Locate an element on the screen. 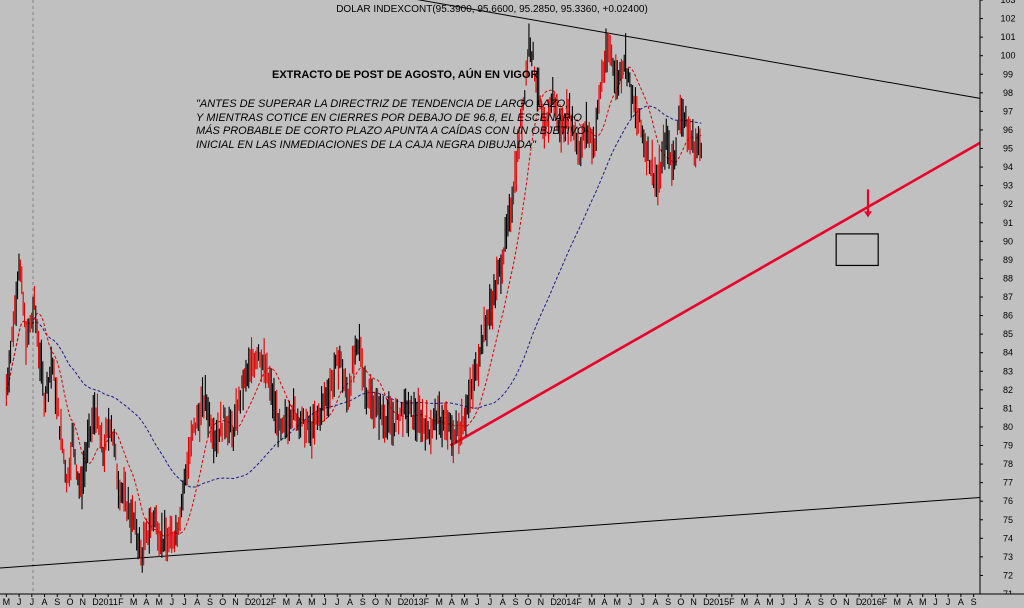 This screenshot has width=1024, height=608. y-tick-label: 100 is located at coordinates (1007, 56).